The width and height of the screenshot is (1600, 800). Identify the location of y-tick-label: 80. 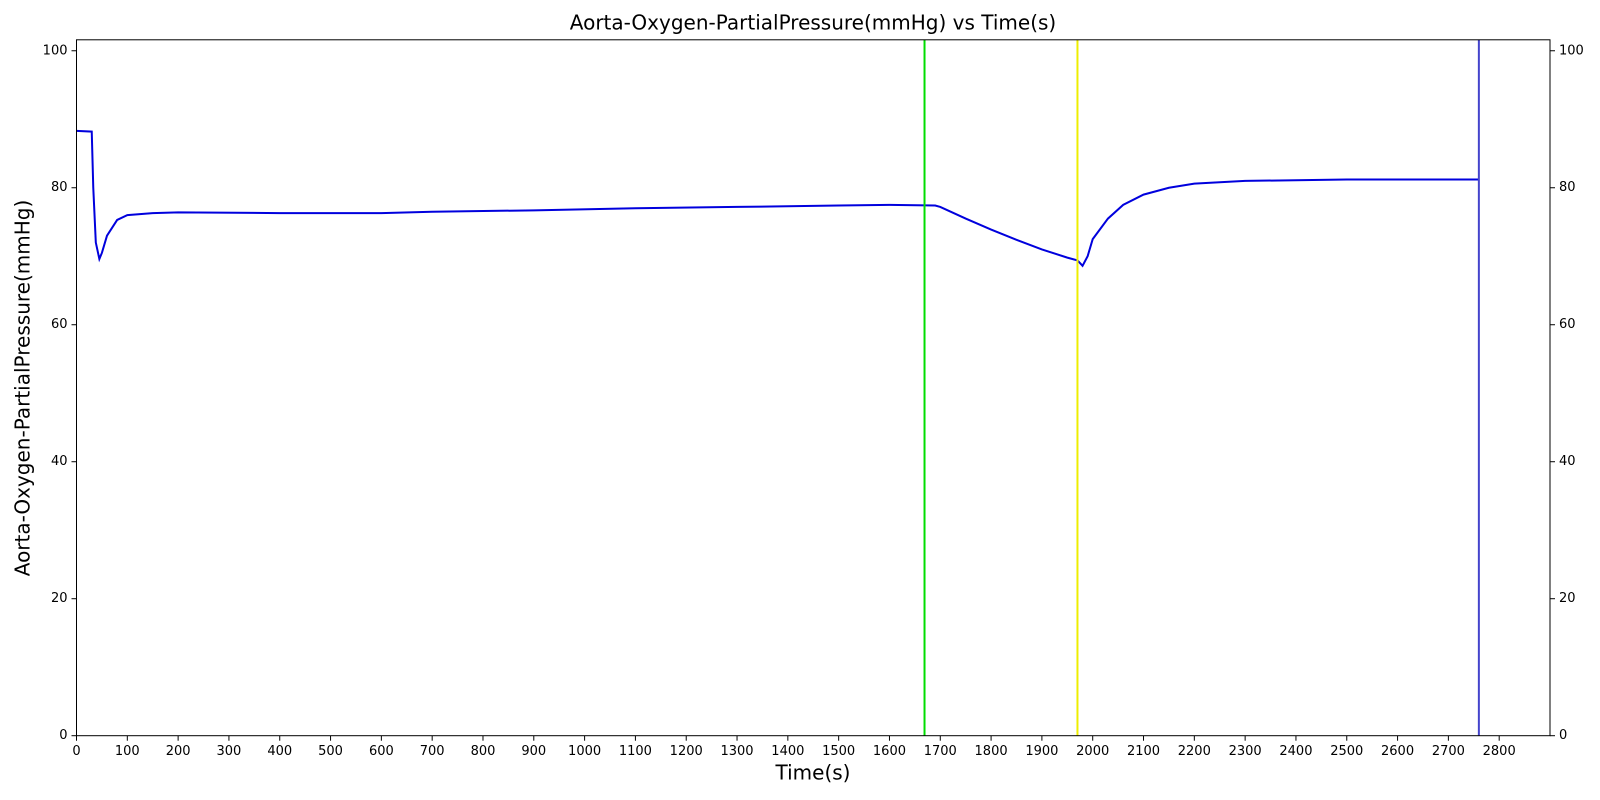
(59, 187).